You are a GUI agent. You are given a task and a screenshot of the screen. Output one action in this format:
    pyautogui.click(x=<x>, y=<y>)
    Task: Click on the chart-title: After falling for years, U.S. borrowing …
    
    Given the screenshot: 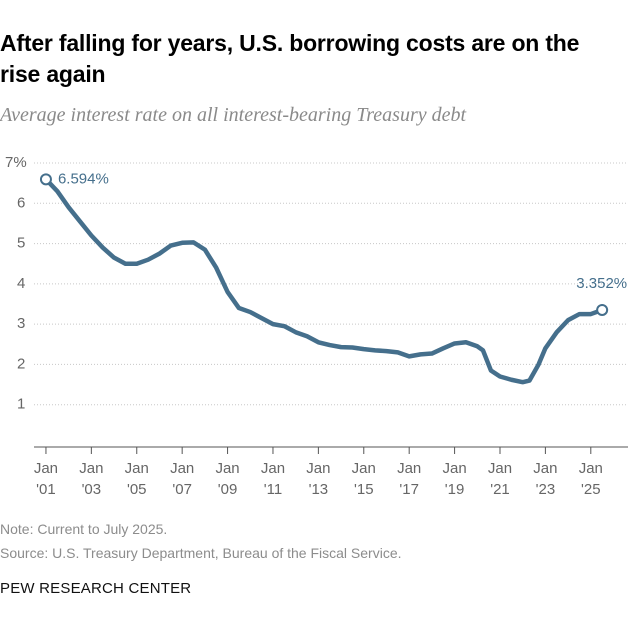 What is the action you would take?
    pyautogui.click(x=290, y=58)
    